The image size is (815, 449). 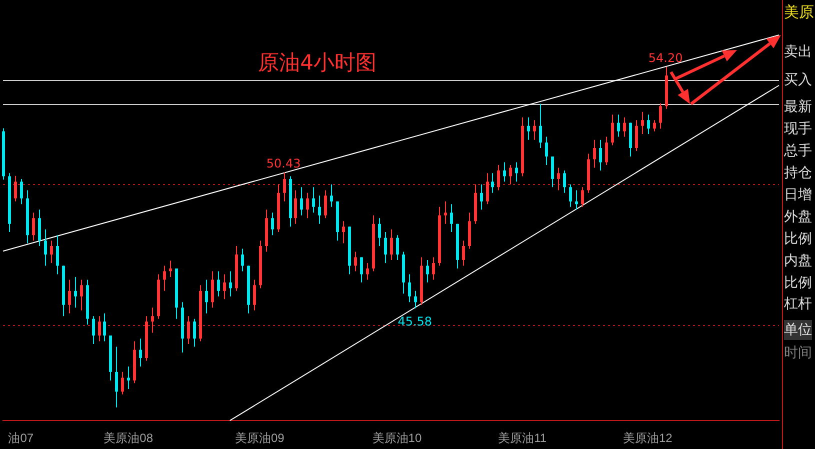 What do you see at coordinates (798, 129) in the screenshot?
I see `text: 现手` at bounding box center [798, 129].